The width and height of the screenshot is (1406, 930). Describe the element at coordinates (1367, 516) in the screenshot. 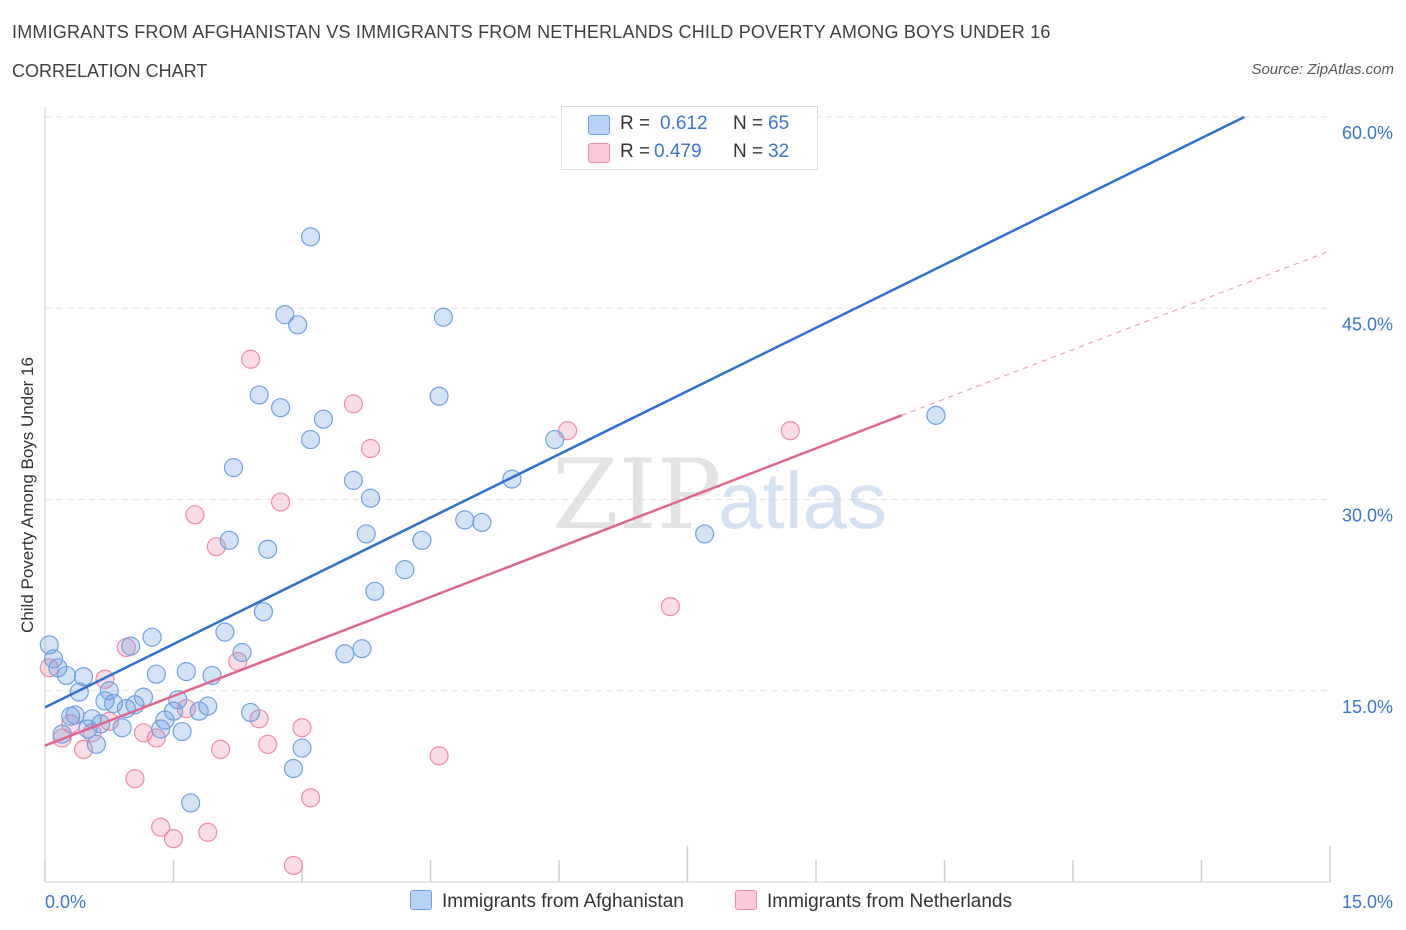

I see `y-tick-label: 30.0%` at that location.